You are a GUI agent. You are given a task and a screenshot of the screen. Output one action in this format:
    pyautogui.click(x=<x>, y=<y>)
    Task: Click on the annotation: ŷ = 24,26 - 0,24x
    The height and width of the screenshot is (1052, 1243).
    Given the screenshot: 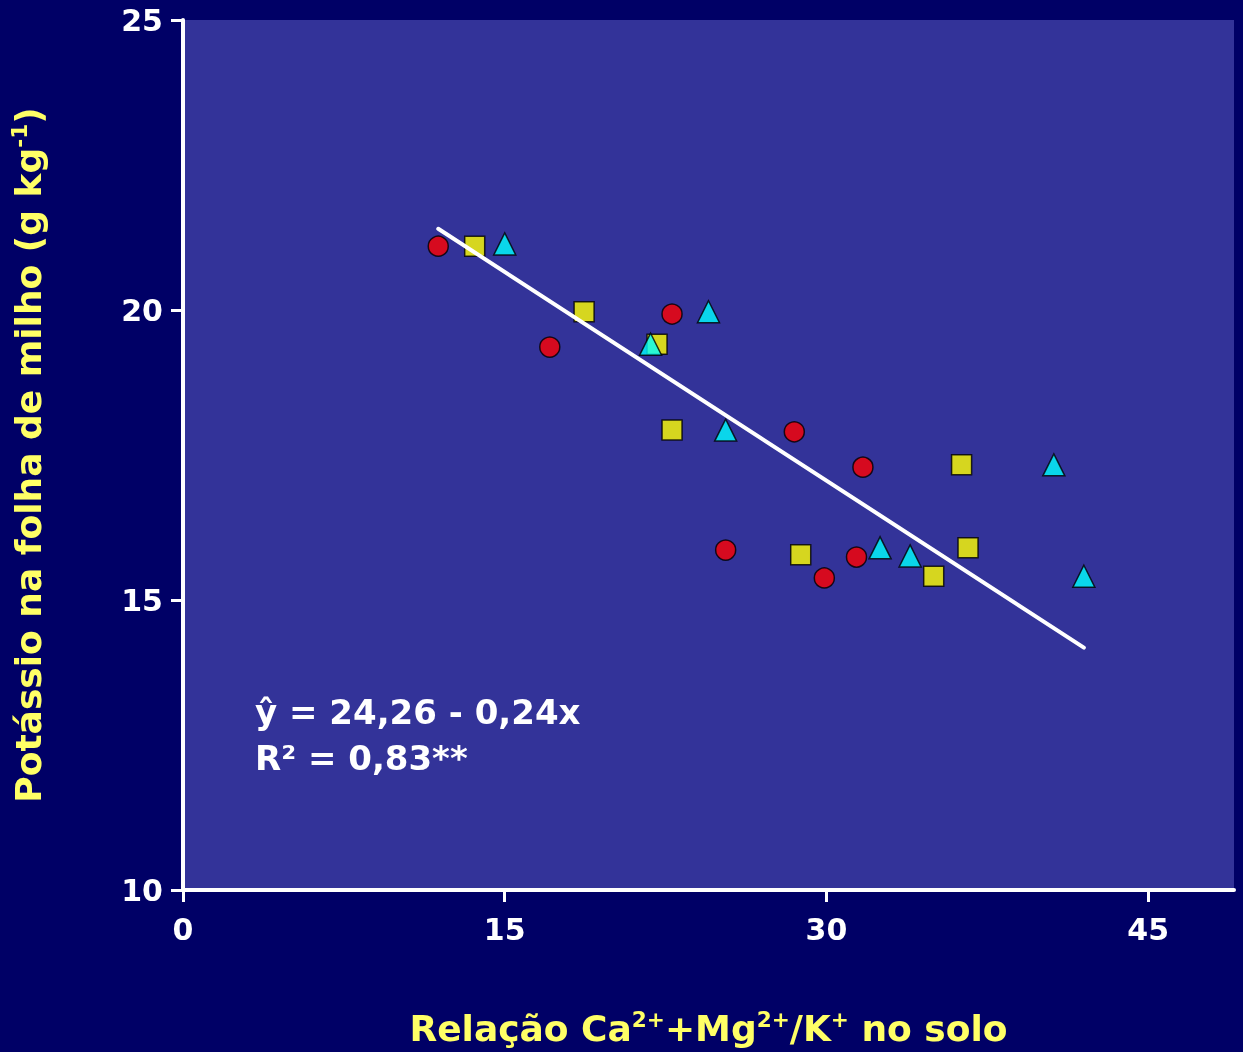 What is the action you would take?
    pyautogui.click(x=418, y=712)
    